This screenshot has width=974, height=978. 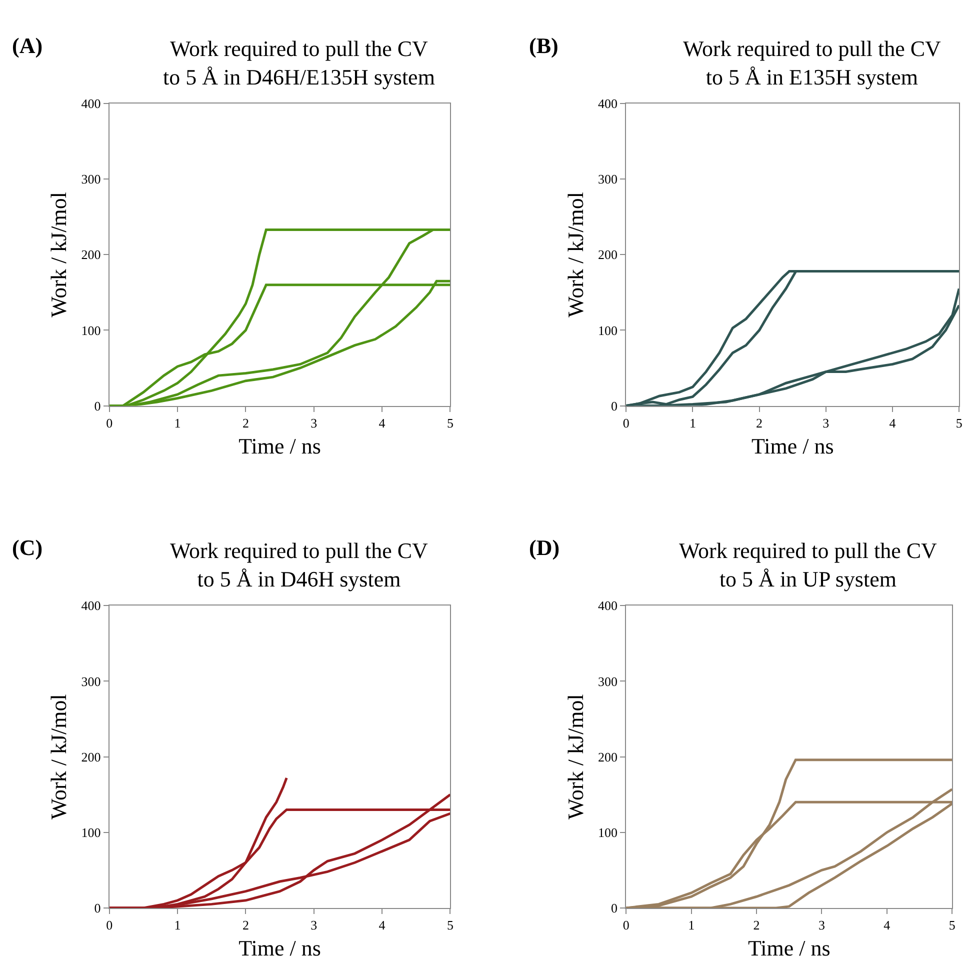 What do you see at coordinates (544, 547) in the screenshot?
I see `text: (D)` at bounding box center [544, 547].